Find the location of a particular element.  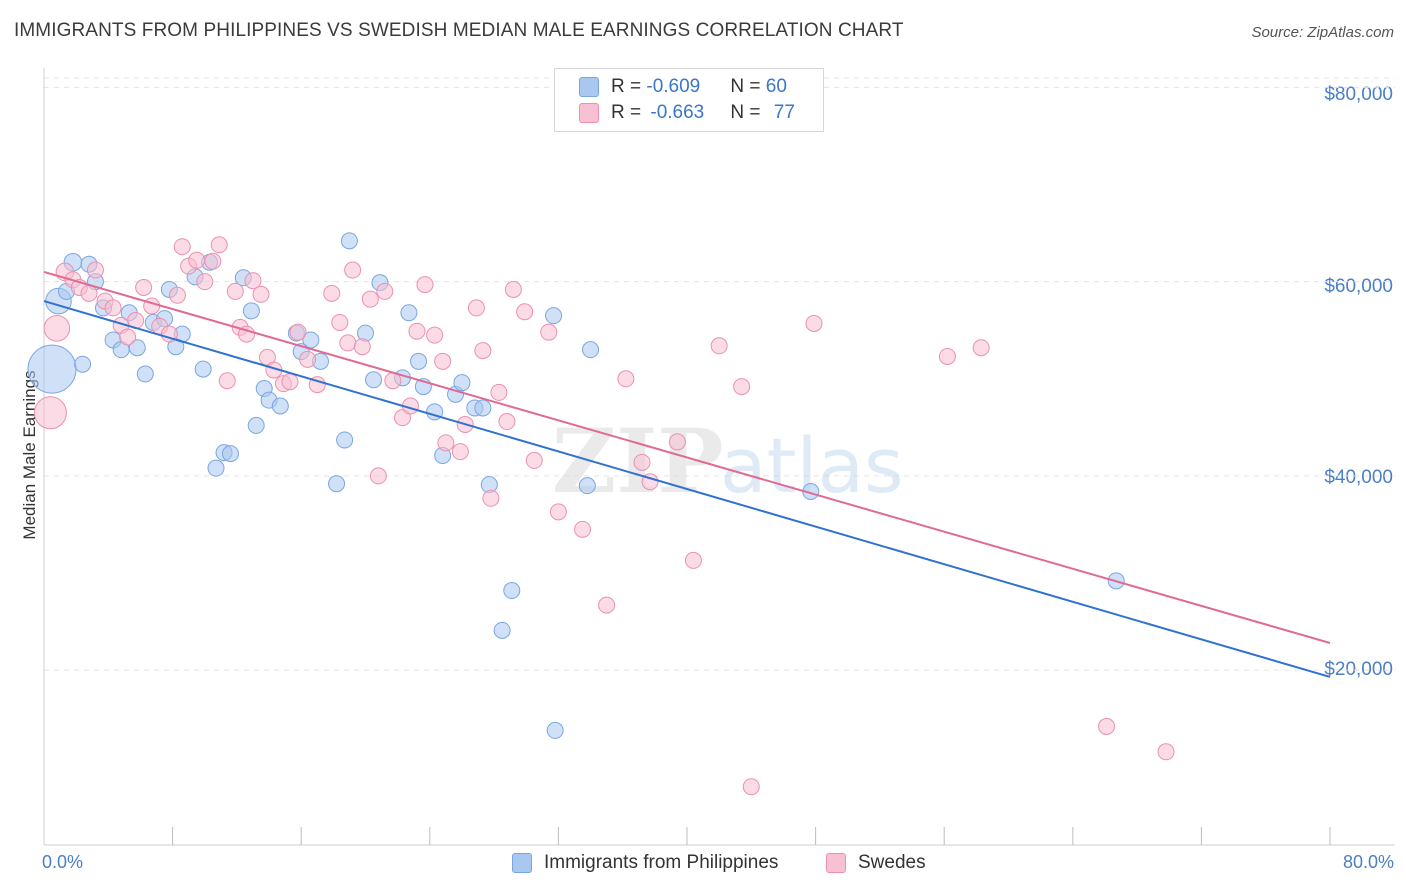

legend-item-philippines: Immigrants from Philippines is located at coordinates (645, 863).